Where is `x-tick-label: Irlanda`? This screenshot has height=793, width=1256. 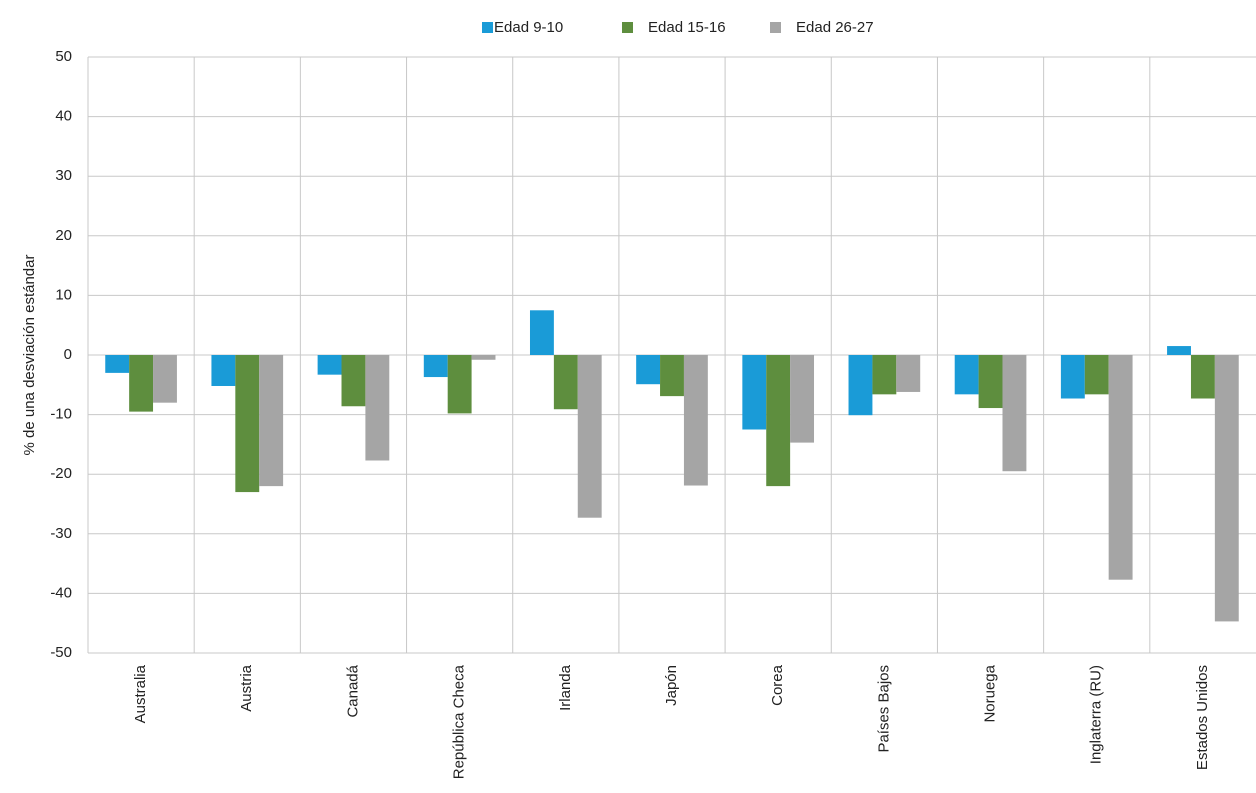
x-tick-label: Irlanda is located at coordinates (565, 687).